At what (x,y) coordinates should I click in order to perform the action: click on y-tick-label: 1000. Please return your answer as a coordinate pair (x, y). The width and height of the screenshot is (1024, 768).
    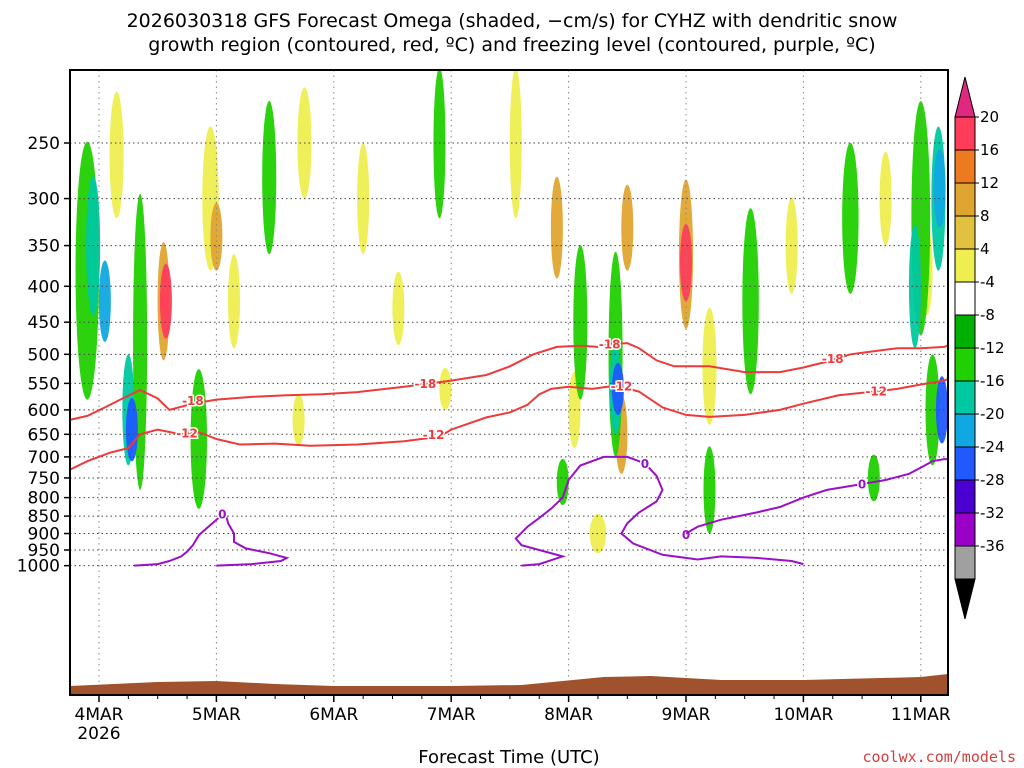
    Looking at the image, I should click on (38, 567).